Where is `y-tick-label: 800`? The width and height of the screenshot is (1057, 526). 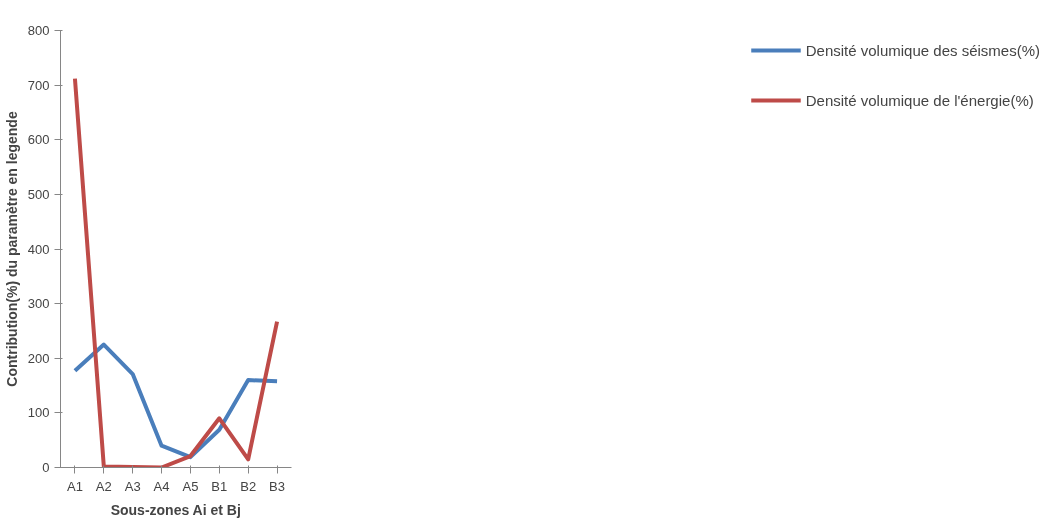
y-tick-label: 800 is located at coordinates (38, 30).